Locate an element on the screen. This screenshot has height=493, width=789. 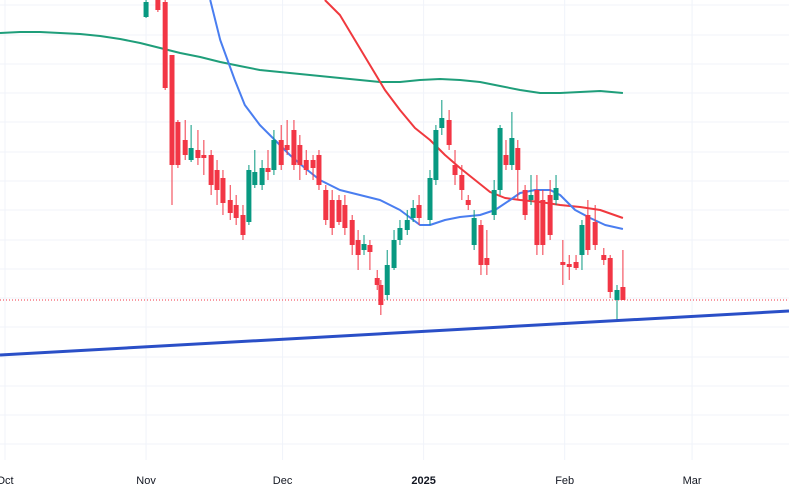
x-tick-label: Feb is located at coordinates (564, 481).